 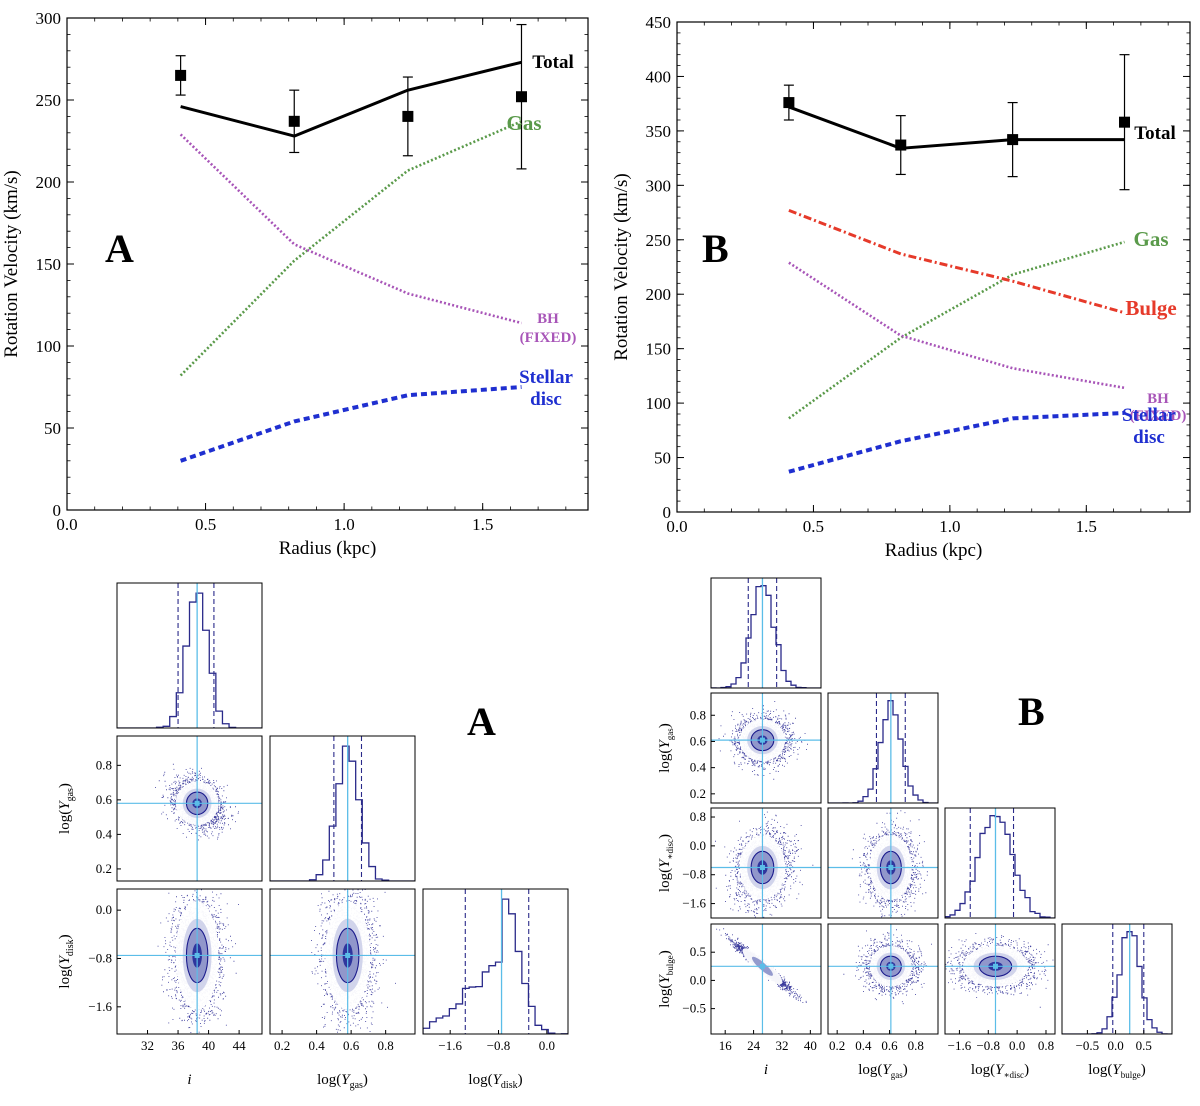 I want to click on series-label: Bulge, so click(x=1150, y=308).